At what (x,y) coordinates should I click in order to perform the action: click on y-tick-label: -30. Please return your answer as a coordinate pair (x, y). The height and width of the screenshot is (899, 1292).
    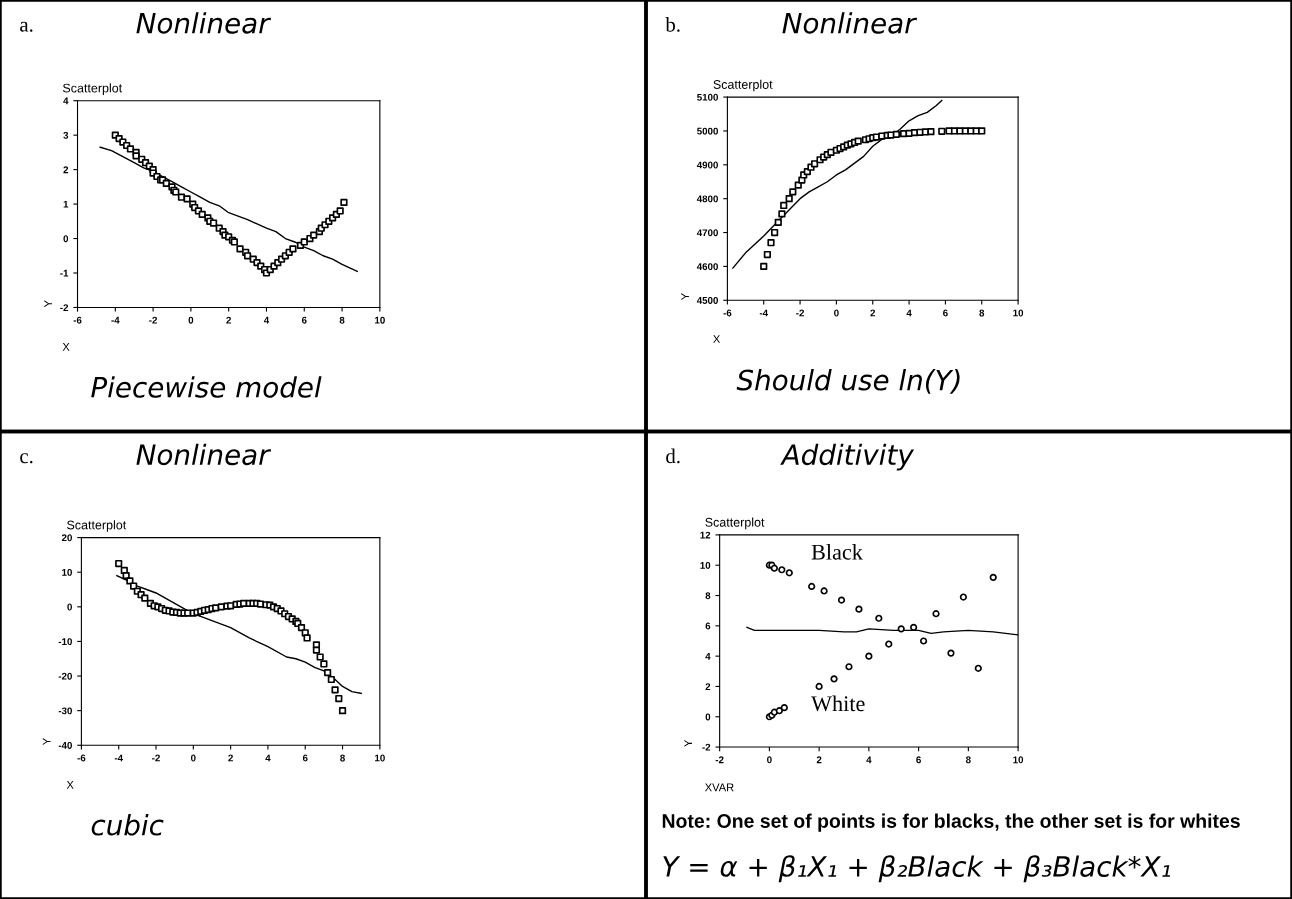
    Looking at the image, I should click on (65, 711).